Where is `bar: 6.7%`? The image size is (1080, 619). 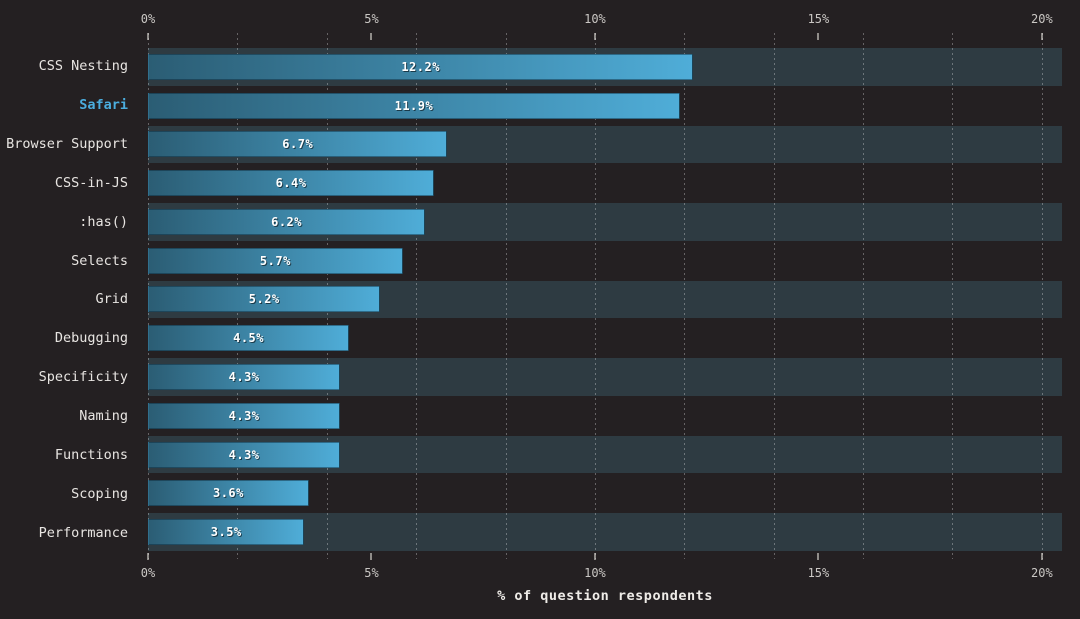 bar: 6.7% is located at coordinates (298, 144).